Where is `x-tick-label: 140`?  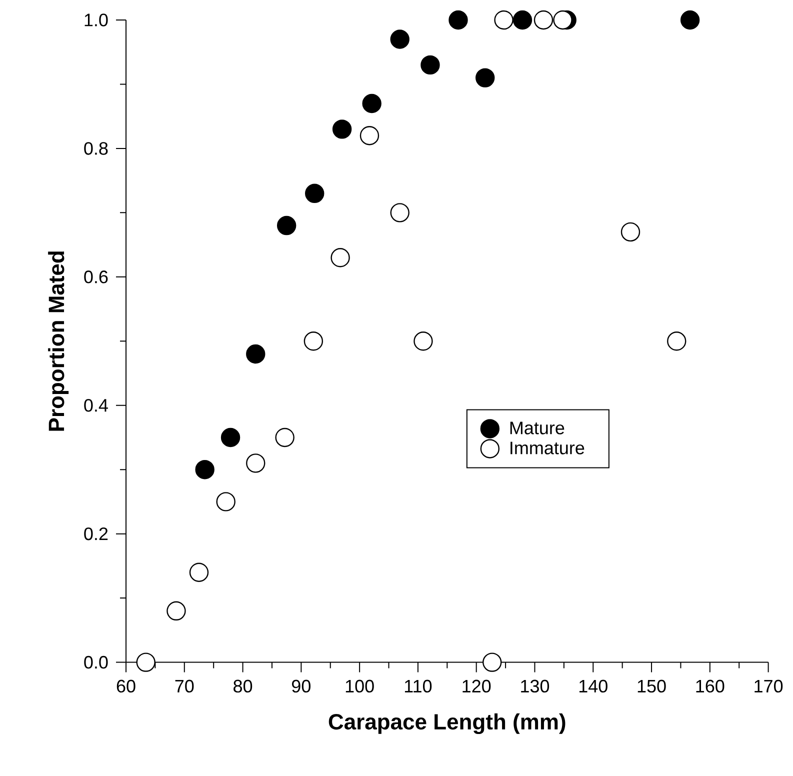
x-tick-label: 140 is located at coordinates (593, 686).